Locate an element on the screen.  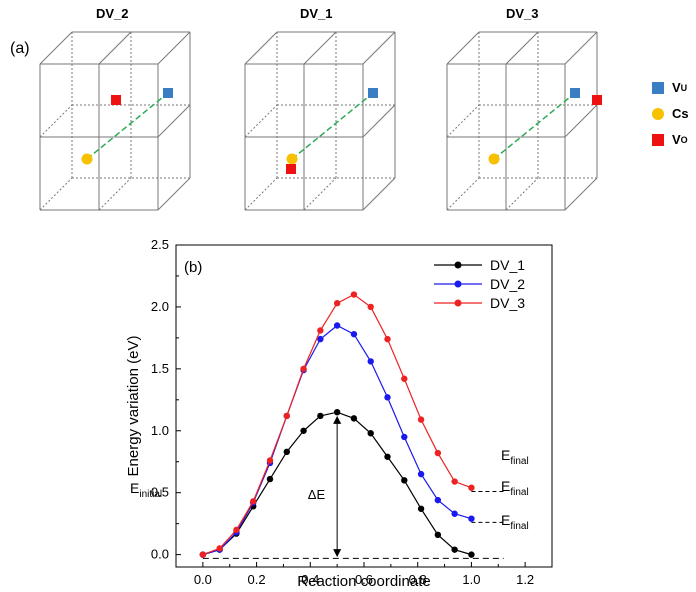
x-tick-label: 0.6 is located at coordinates (364, 579).